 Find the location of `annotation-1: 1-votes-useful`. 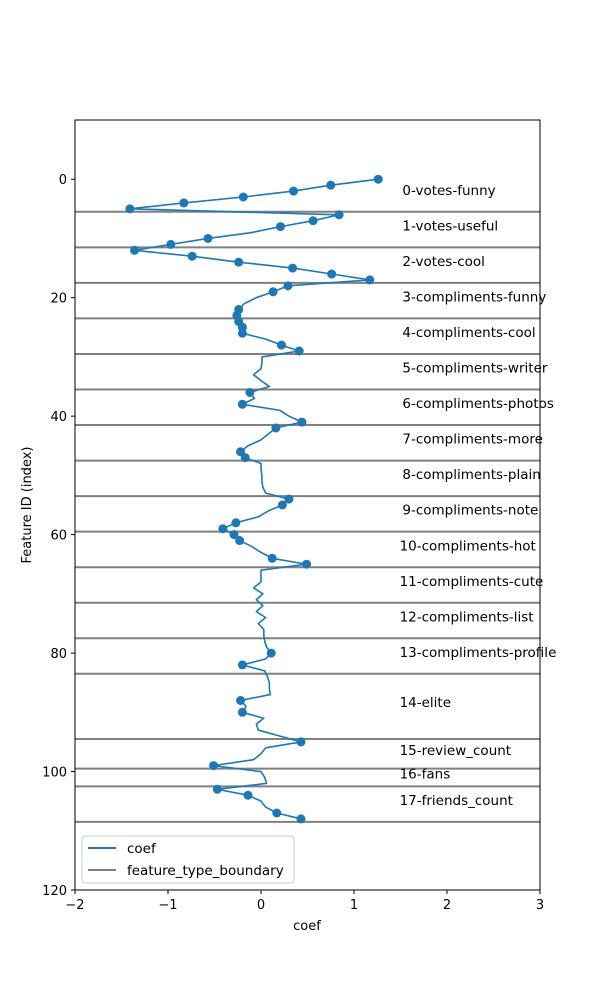

annotation-1: 1-votes-useful is located at coordinates (450, 226).